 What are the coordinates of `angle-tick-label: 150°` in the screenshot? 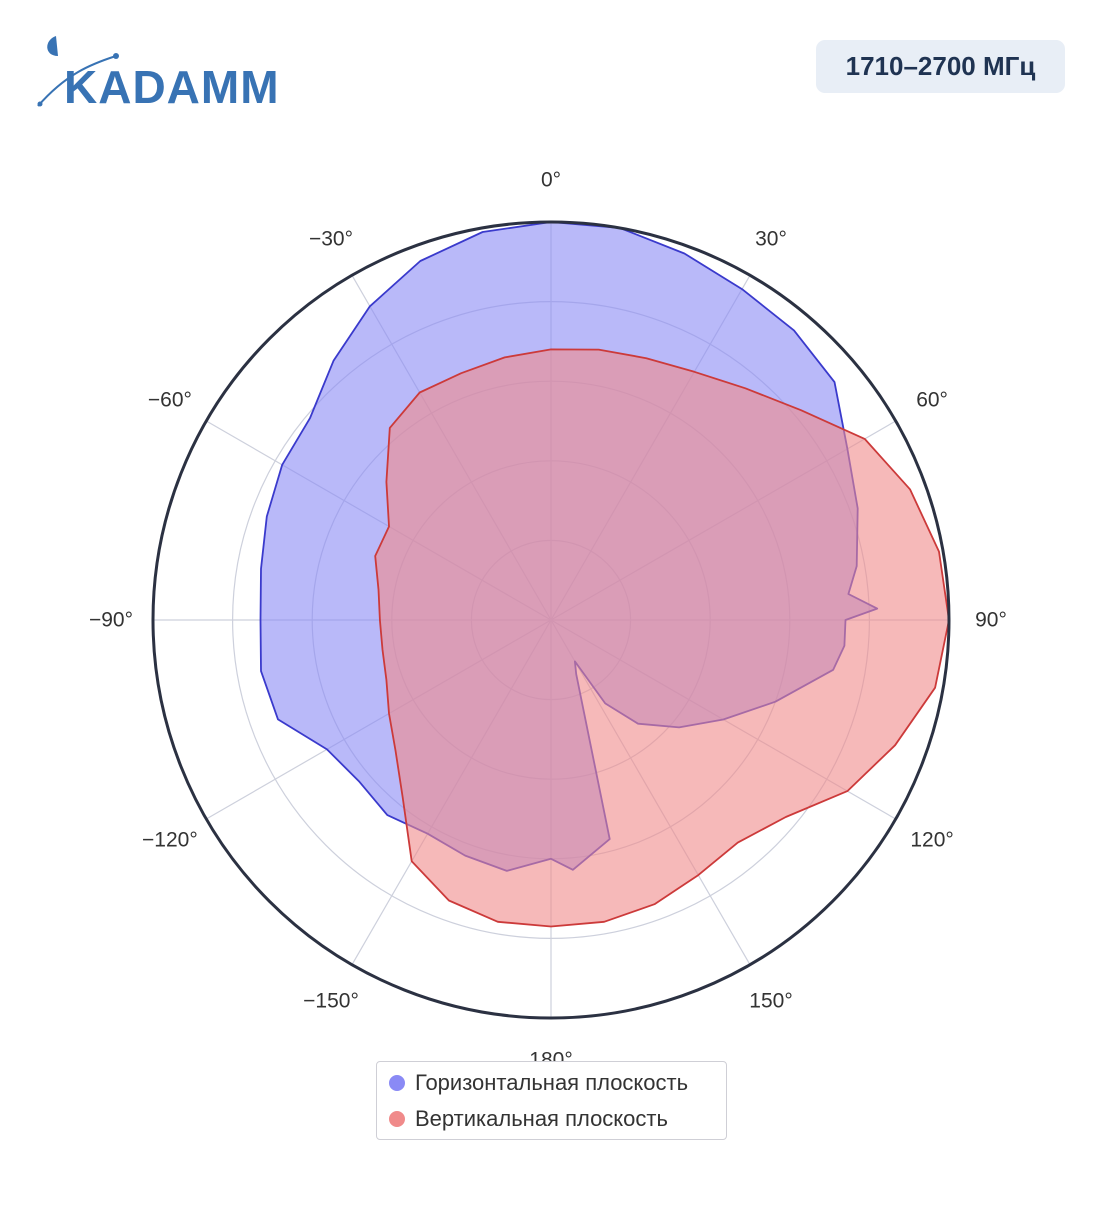 It's located at (770, 1001).